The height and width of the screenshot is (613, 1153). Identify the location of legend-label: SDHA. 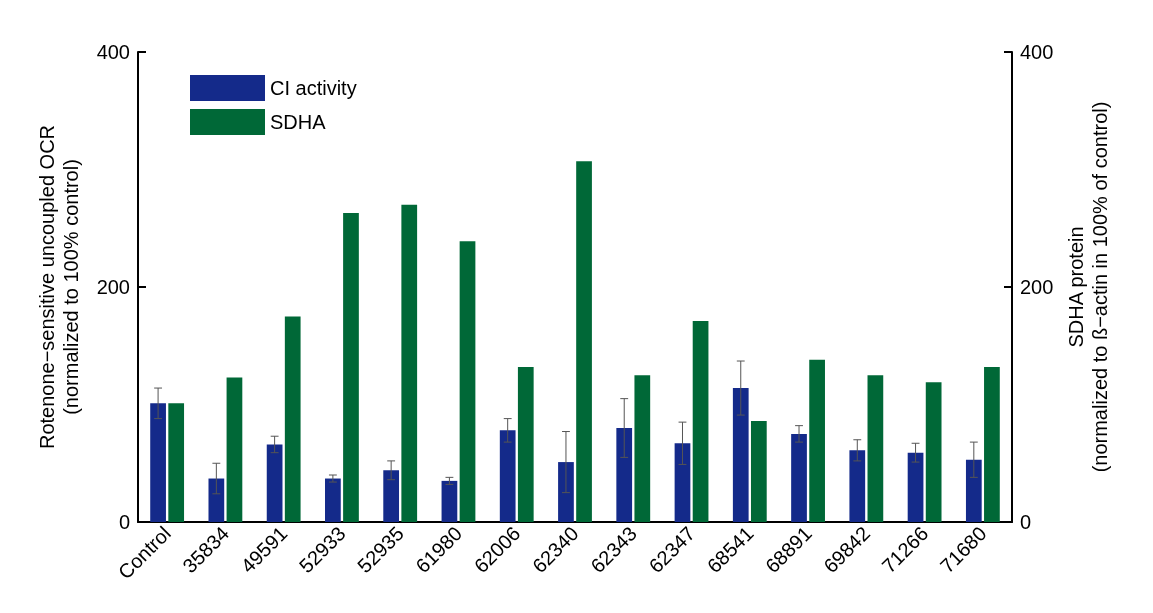
(298, 122).